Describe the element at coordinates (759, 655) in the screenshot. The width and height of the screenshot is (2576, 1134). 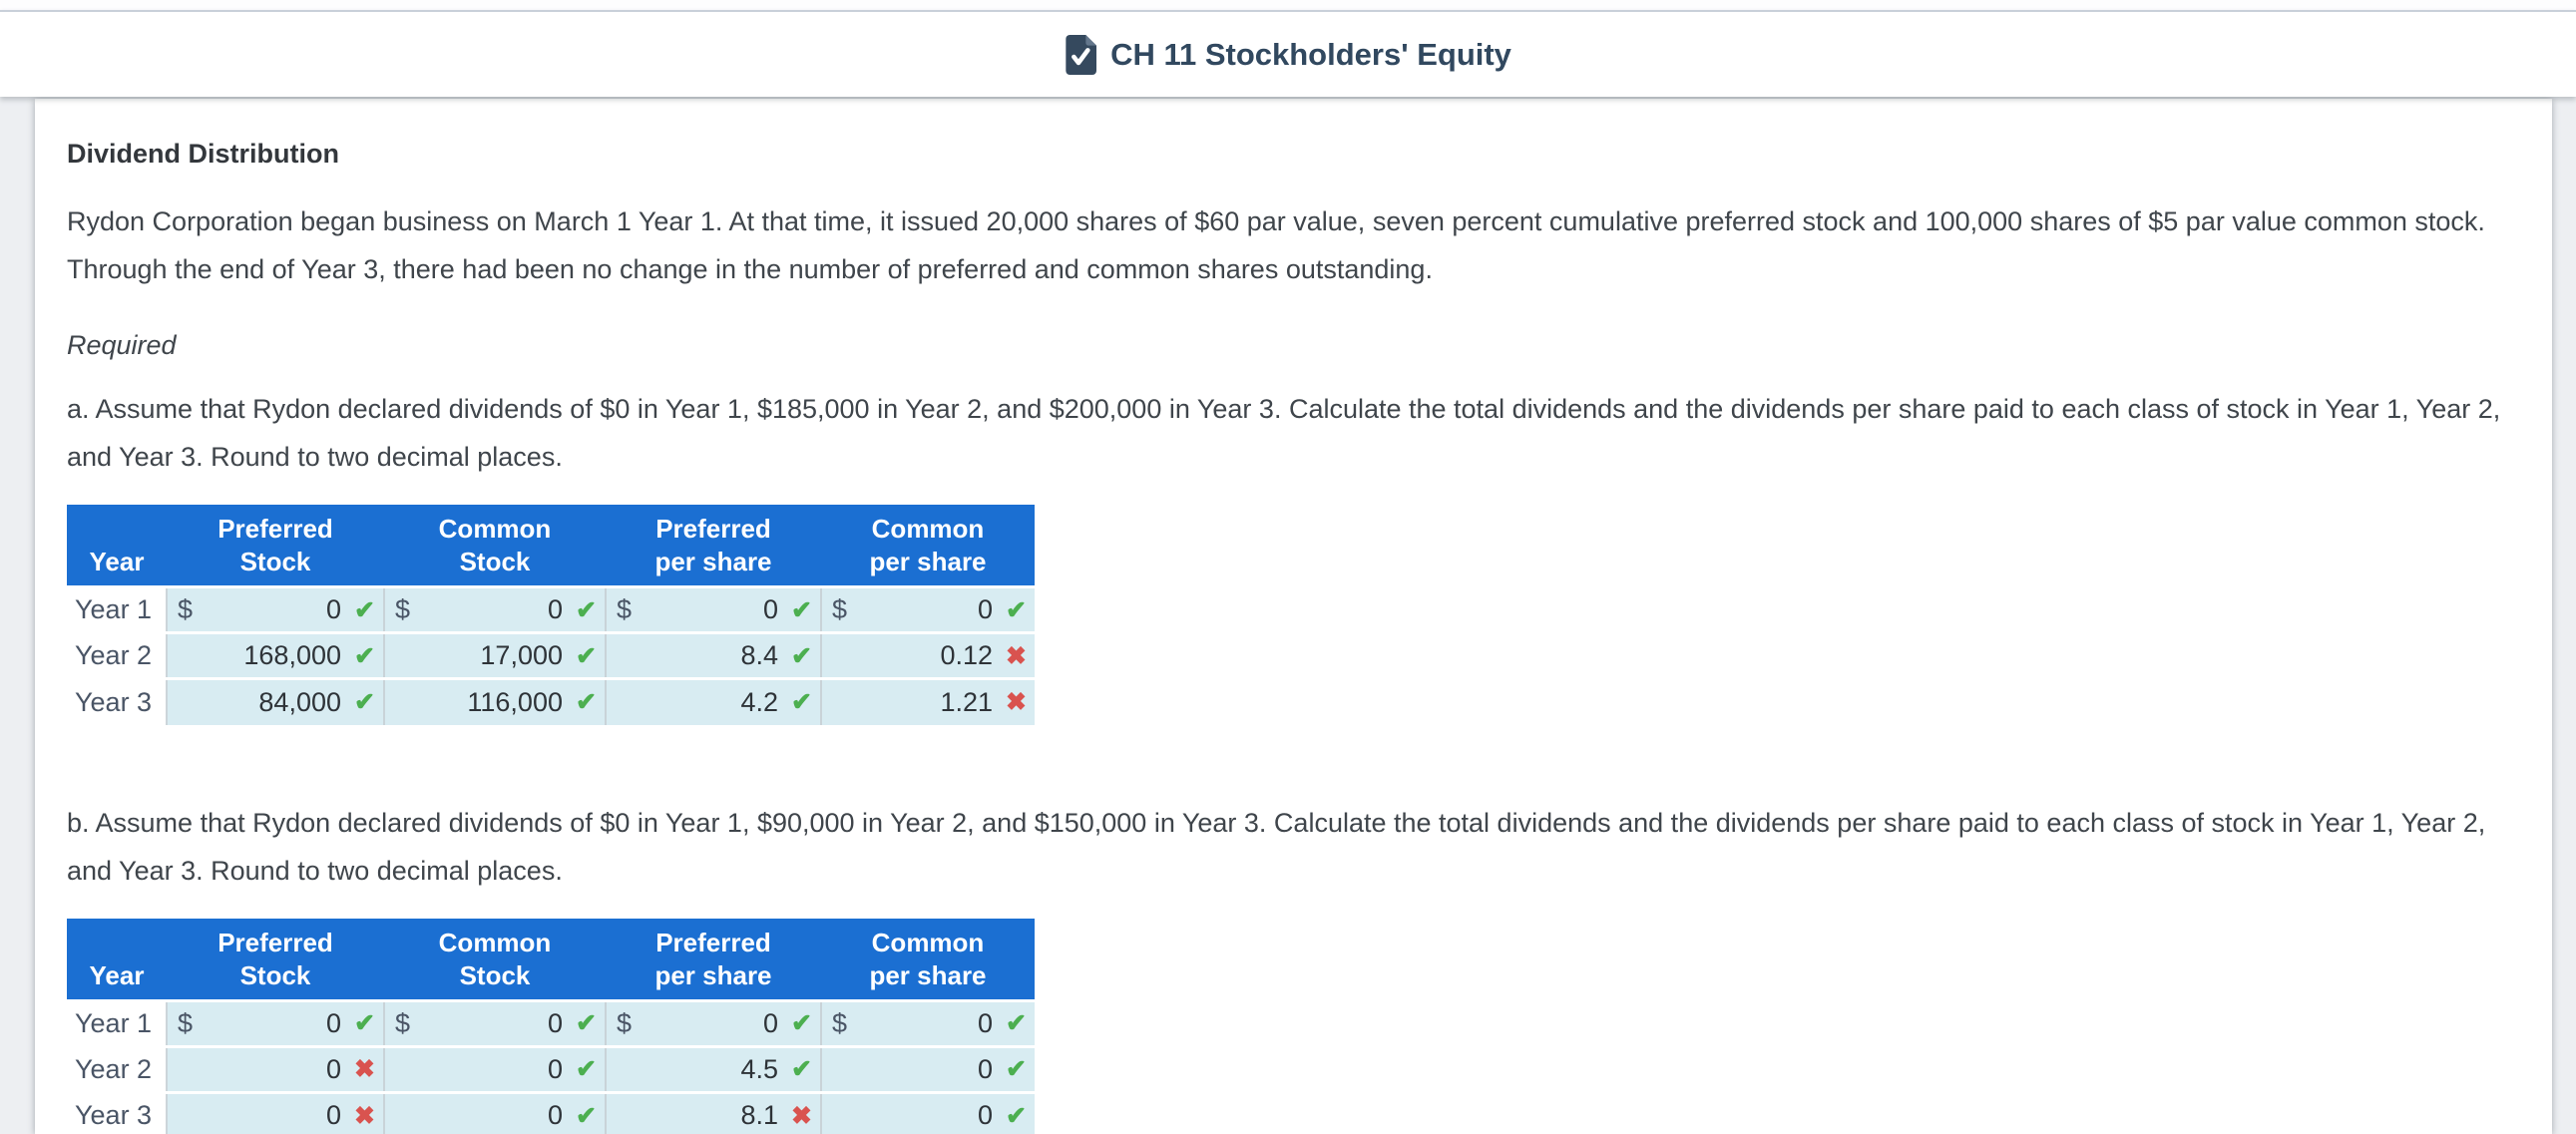
I see `answer-value: 8.4` at that location.